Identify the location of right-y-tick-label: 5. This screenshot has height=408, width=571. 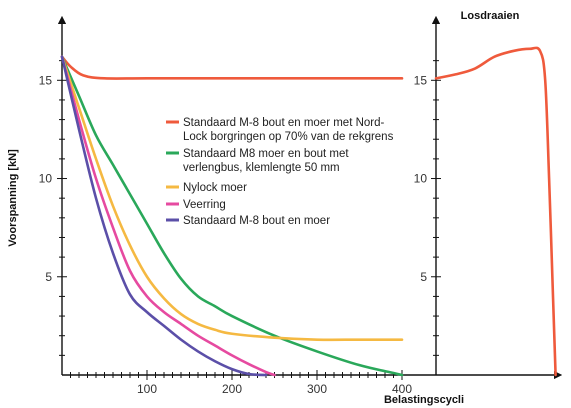
(423, 277).